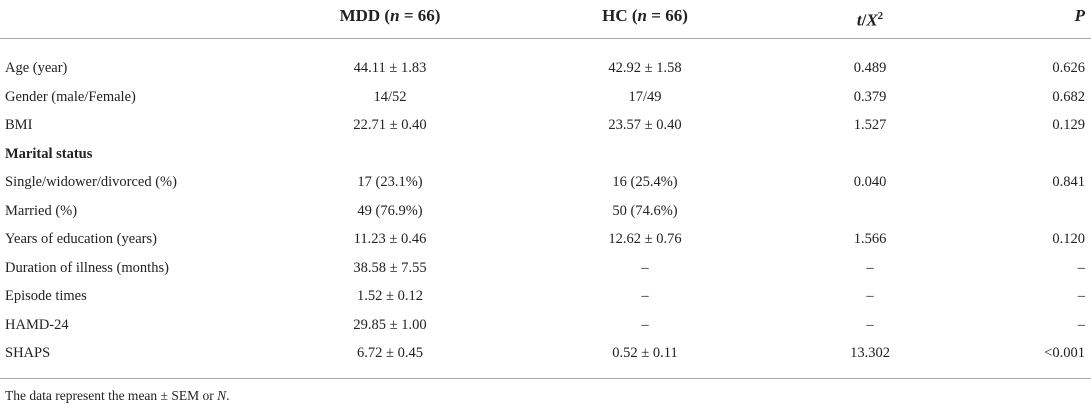 This screenshot has width=1091, height=408. I want to click on cell-value: 17 (23.1%), so click(390, 182).